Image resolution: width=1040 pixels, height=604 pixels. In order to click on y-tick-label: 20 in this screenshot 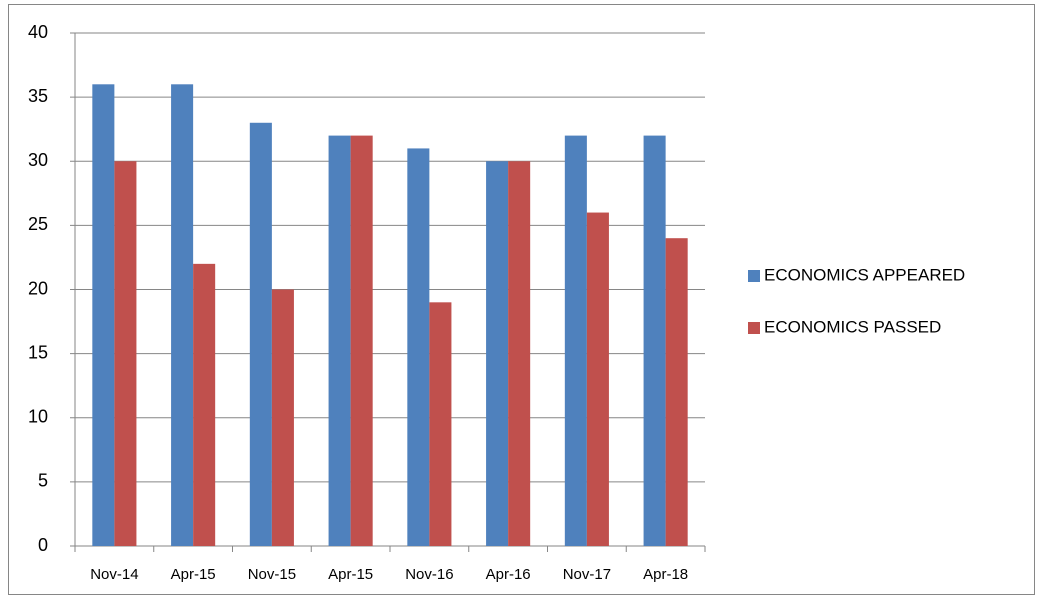, I will do `click(38, 288)`.